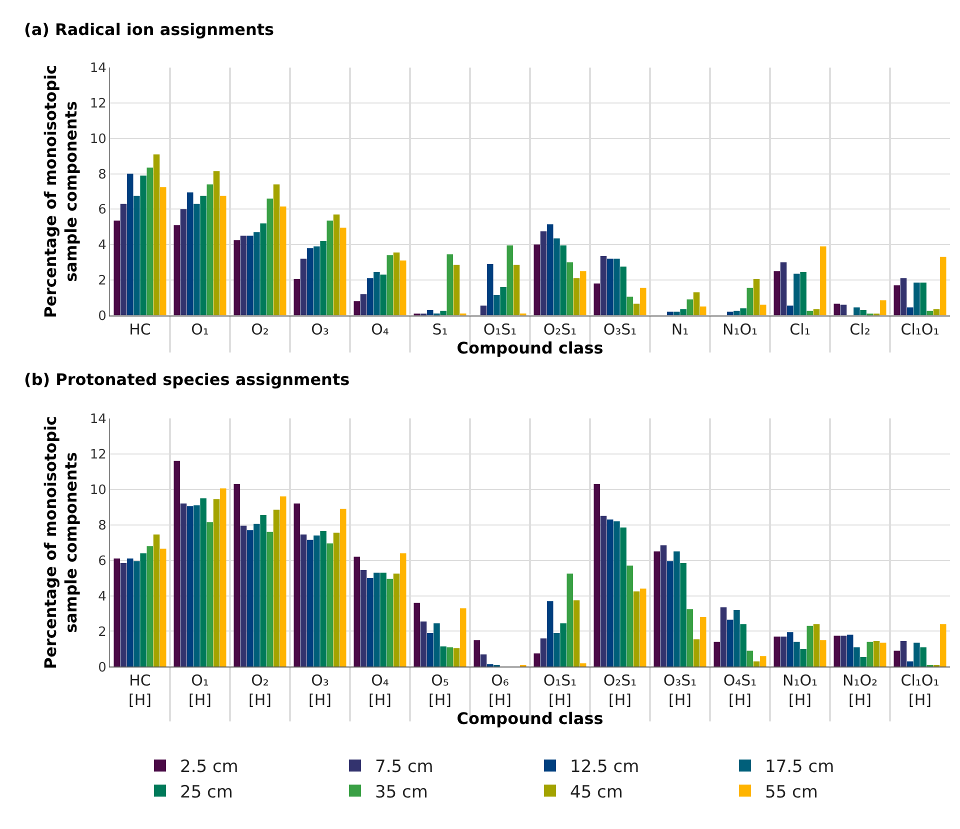 The width and height of the screenshot is (960, 829). What do you see at coordinates (560, 329) in the screenshot?
I see `x-tick-label: O₂S₁` at bounding box center [560, 329].